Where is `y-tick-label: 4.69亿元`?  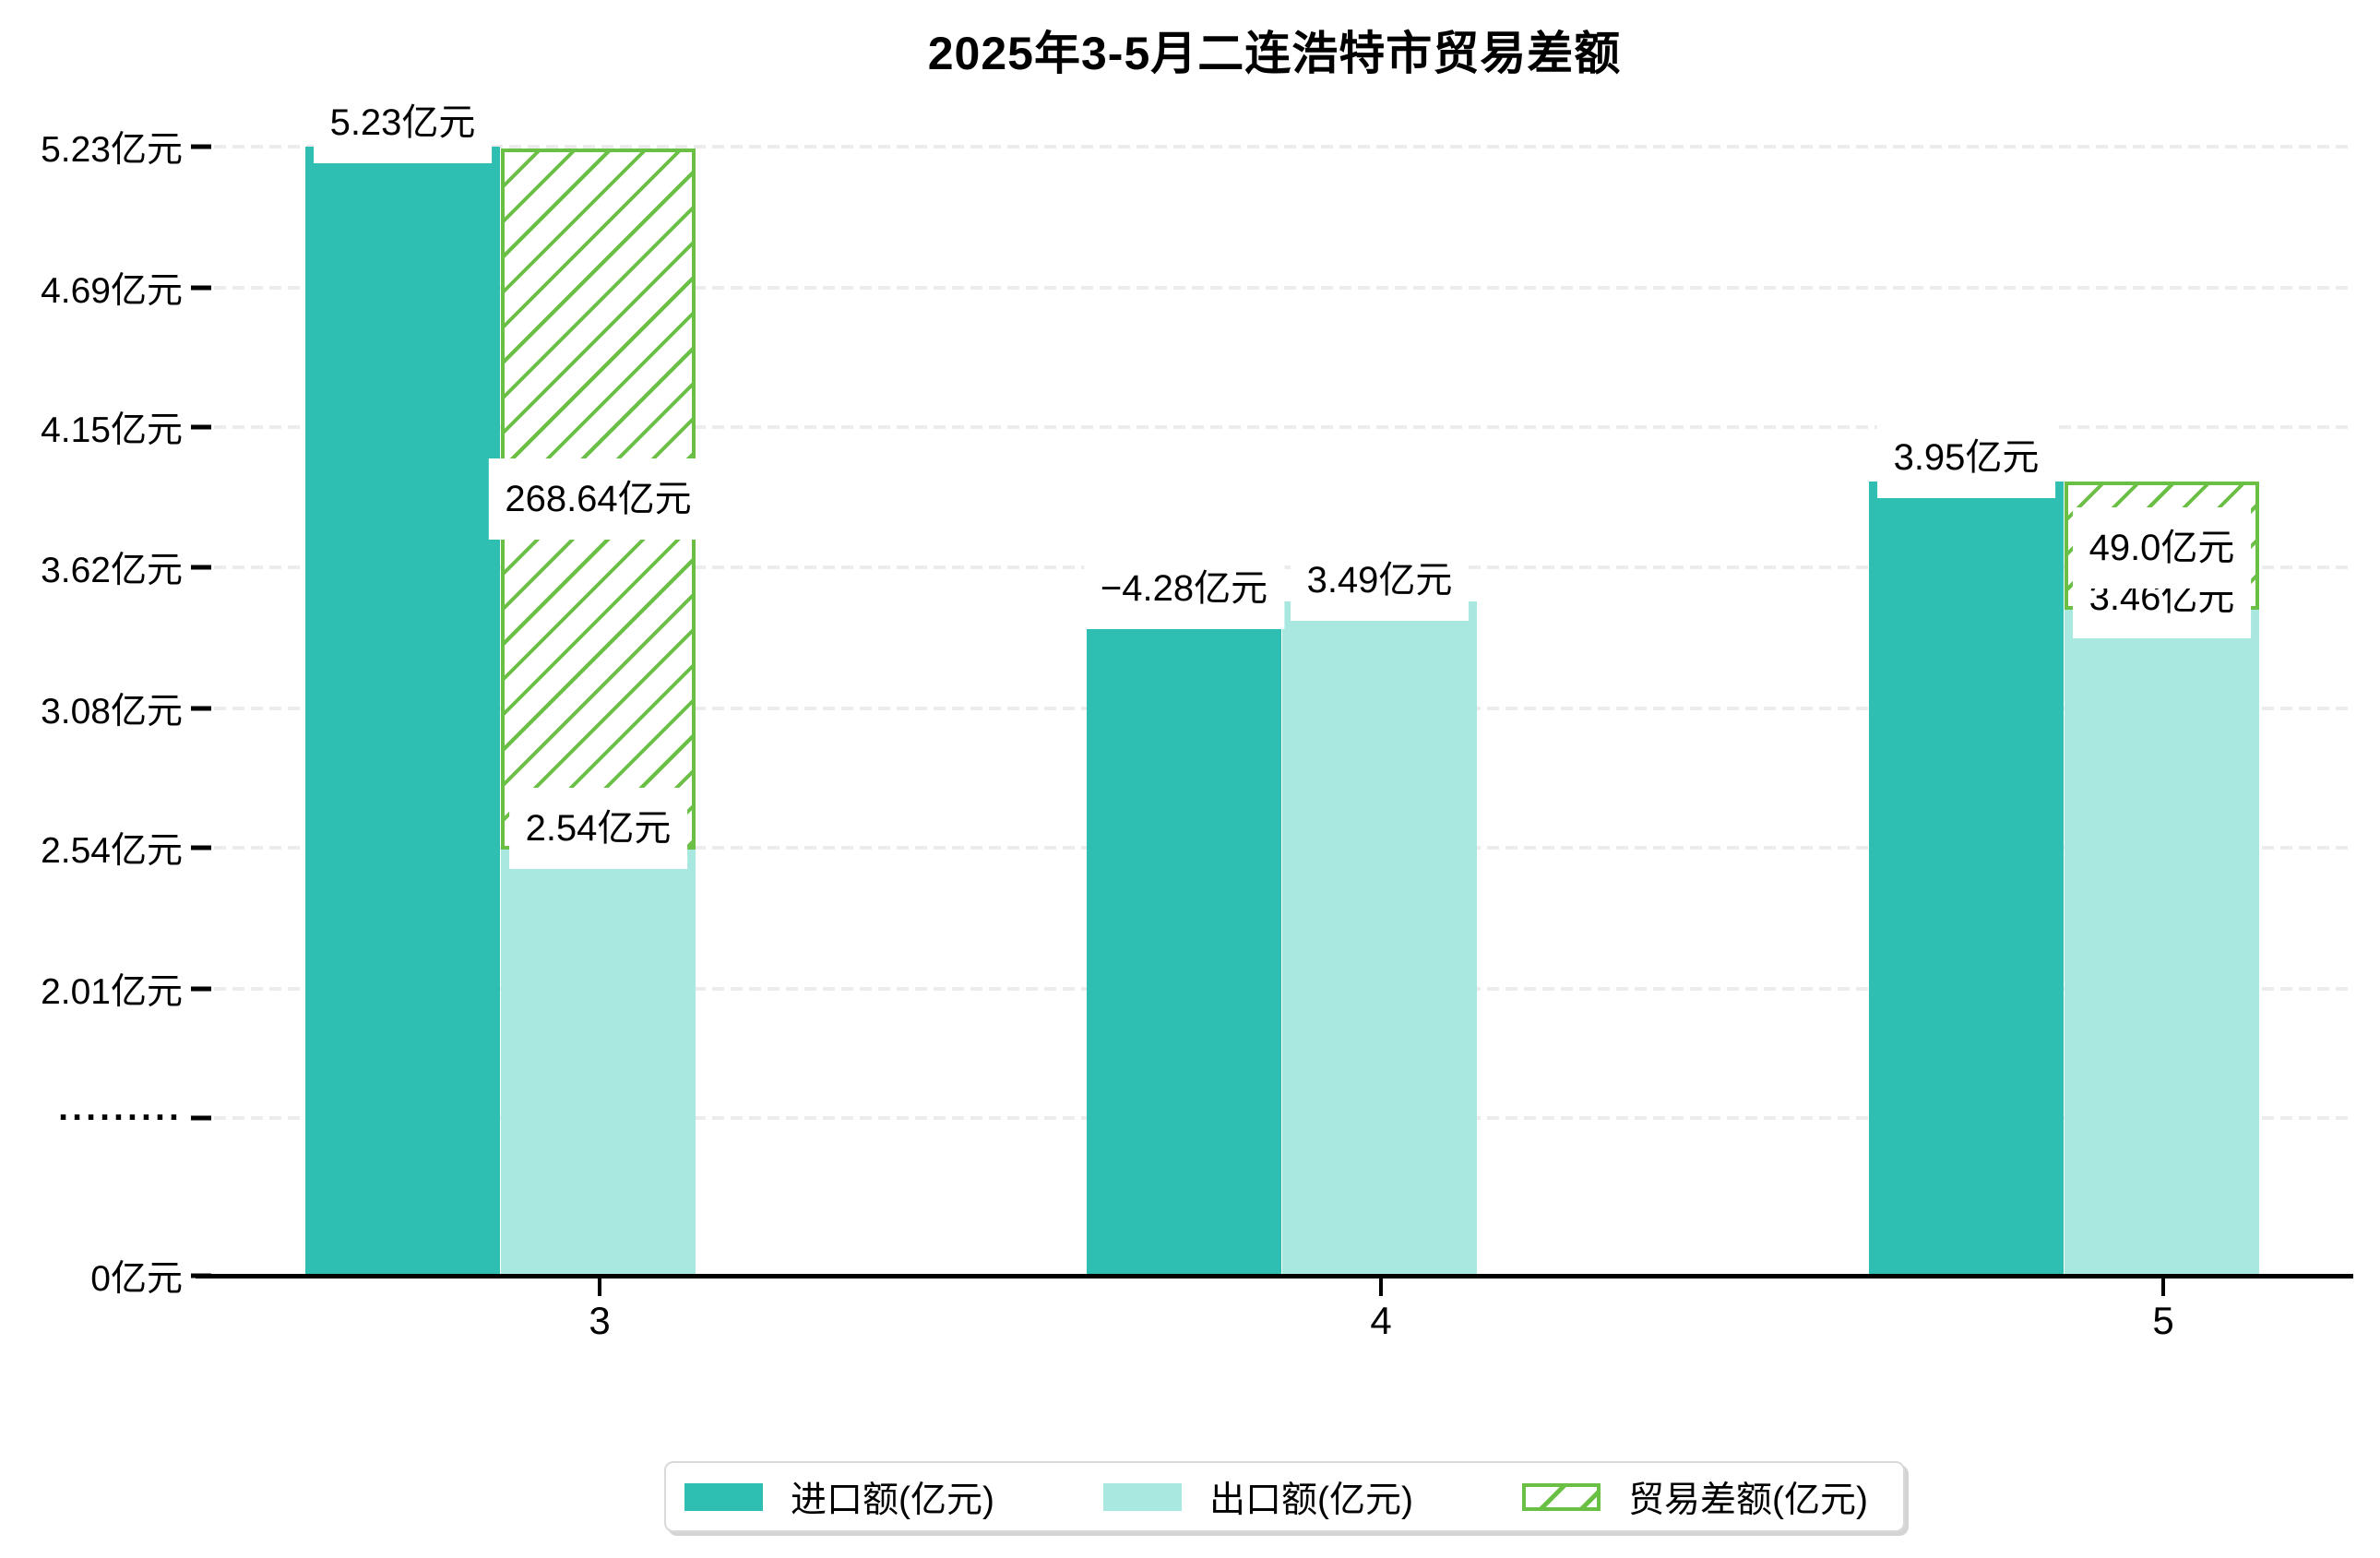 y-tick-label: 4.69亿元 is located at coordinates (112, 290).